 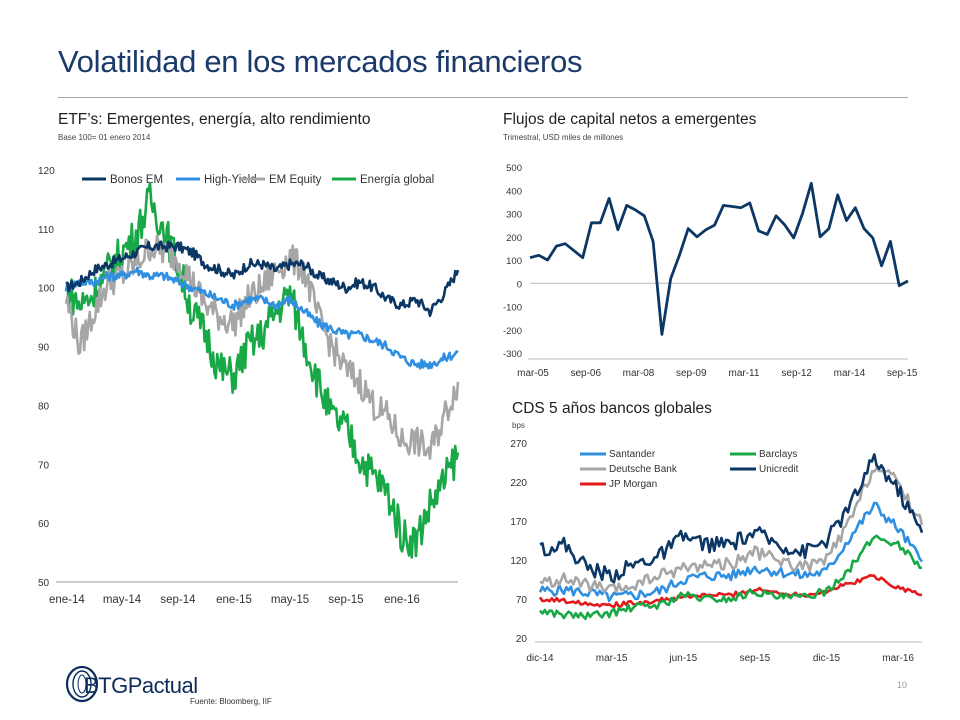 I want to click on cds-x-tick-label: sep-15, so click(x=755, y=658).